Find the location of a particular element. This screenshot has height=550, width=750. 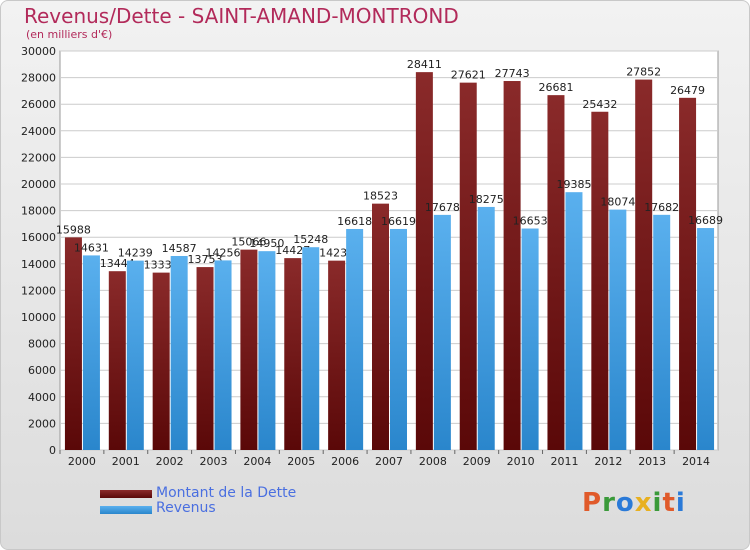

legend-label-revenus: Revenus is located at coordinates (186, 508).